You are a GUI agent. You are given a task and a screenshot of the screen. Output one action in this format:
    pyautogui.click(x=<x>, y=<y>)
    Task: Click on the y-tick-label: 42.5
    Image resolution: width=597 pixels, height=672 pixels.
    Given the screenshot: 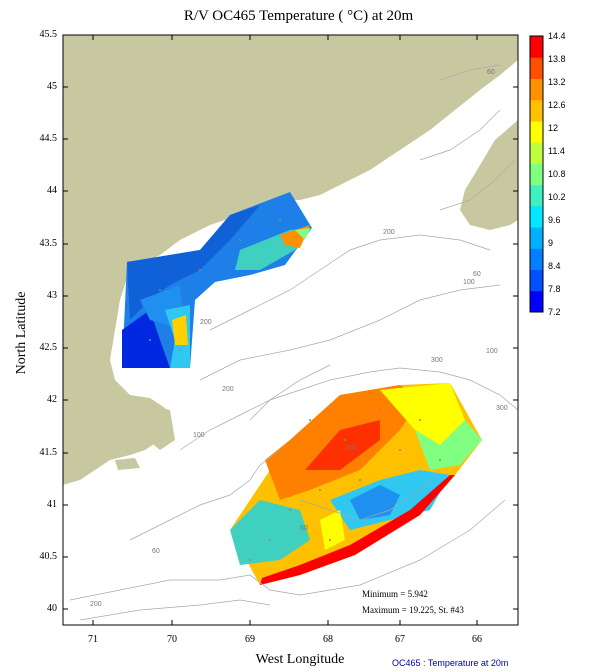 What is the action you would take?
    pyautogui.click(x=48, y=347)
    